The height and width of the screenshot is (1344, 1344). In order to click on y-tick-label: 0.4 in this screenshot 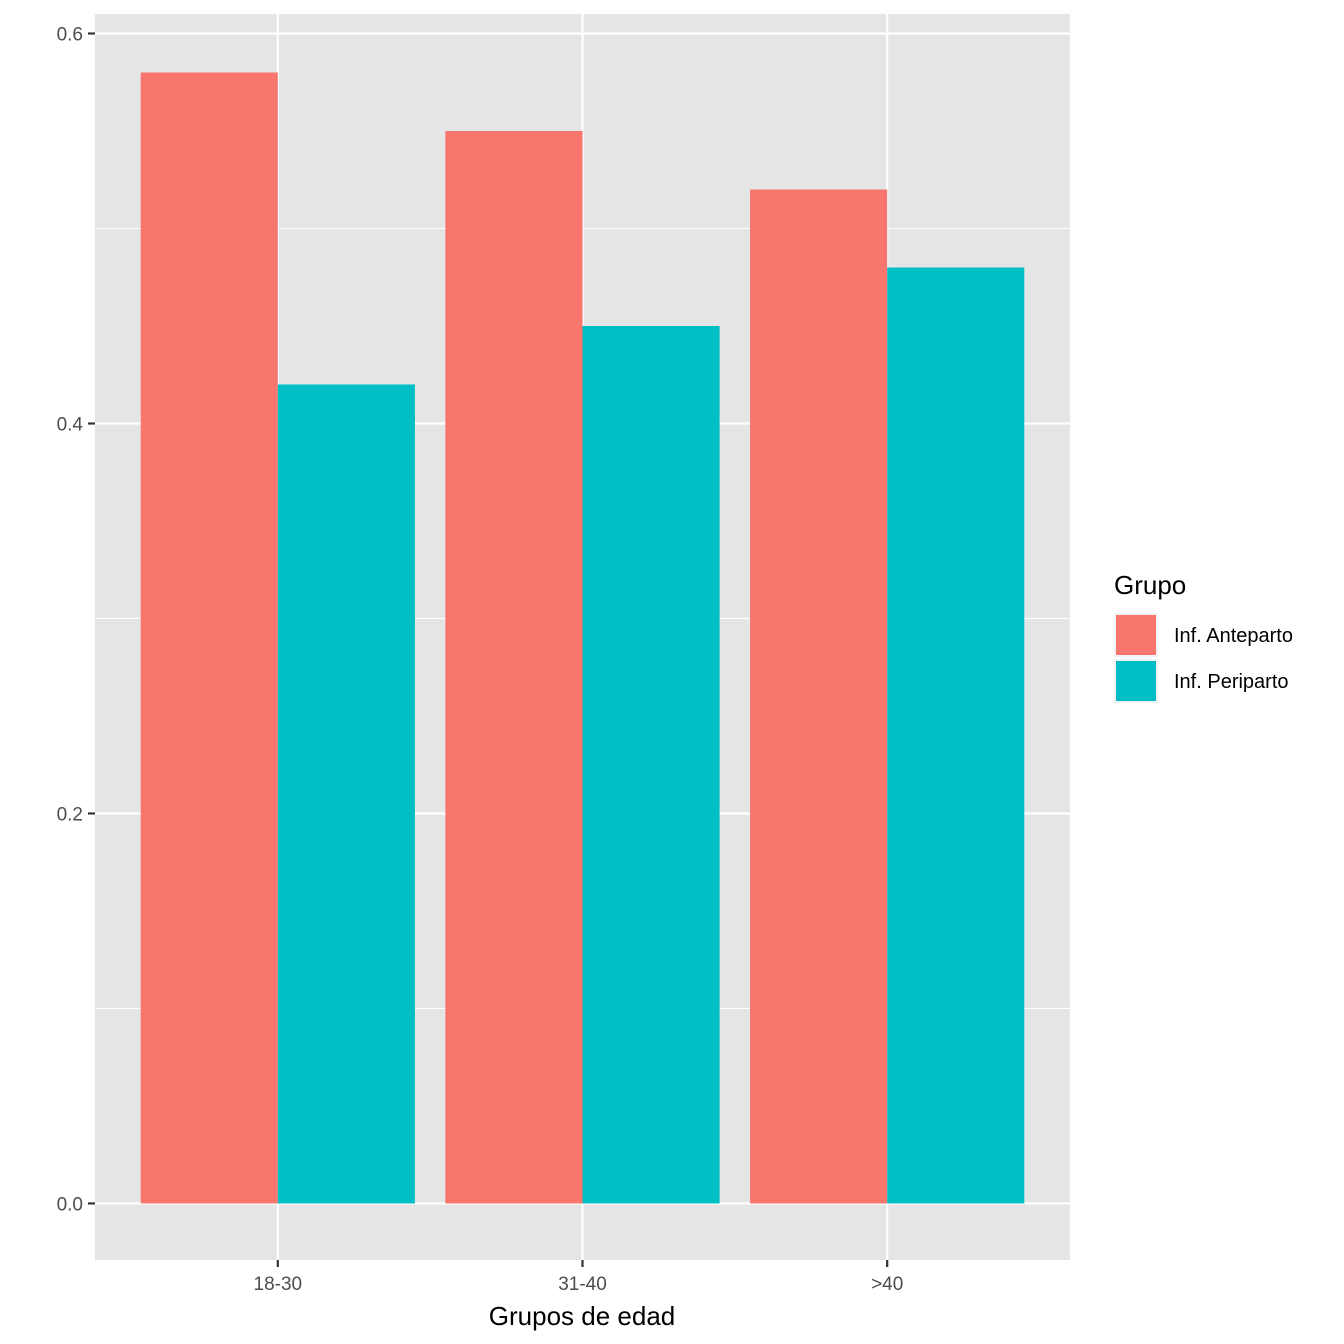, I will do `click(70, 424)`.